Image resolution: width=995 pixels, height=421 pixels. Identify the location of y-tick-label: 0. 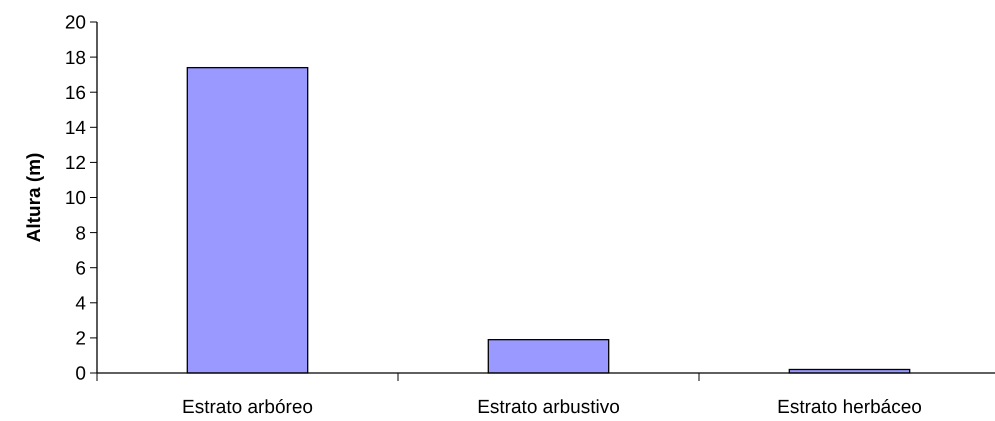
(80, 374).